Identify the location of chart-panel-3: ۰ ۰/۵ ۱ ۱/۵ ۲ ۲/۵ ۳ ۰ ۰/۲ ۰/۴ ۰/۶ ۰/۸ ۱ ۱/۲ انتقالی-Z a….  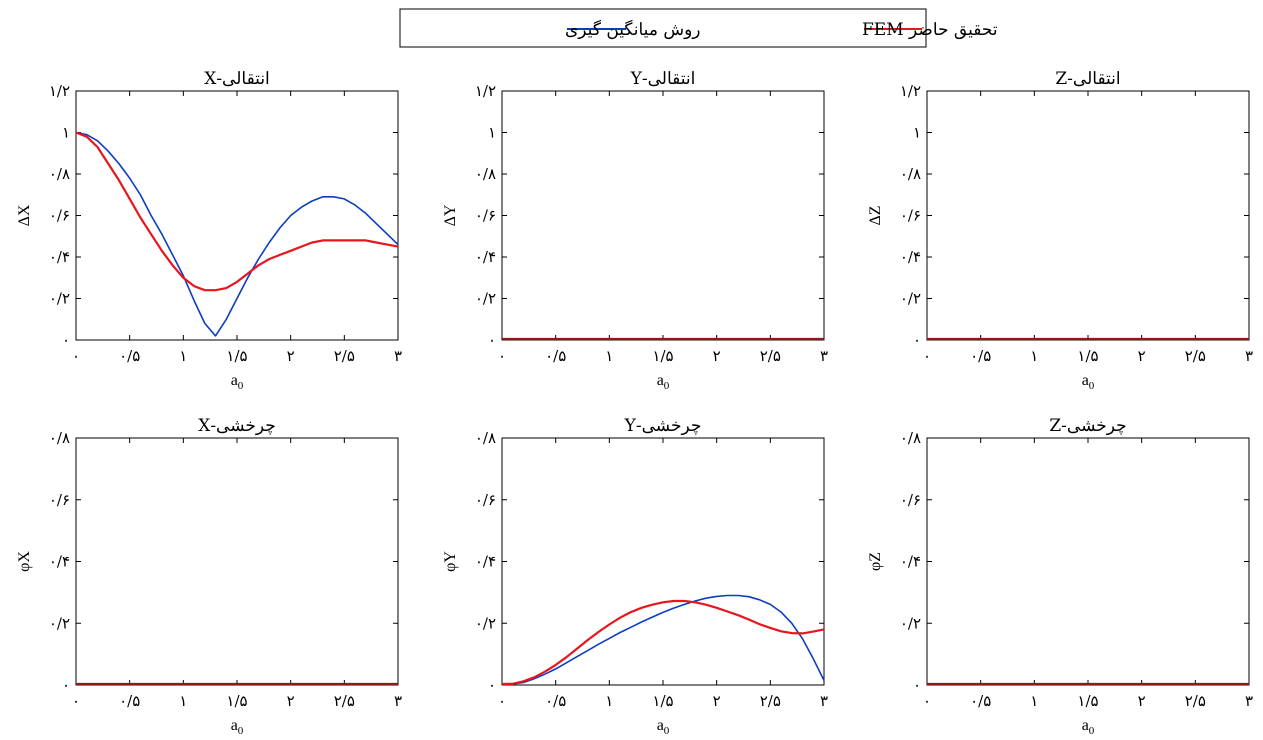
(1060, 230).